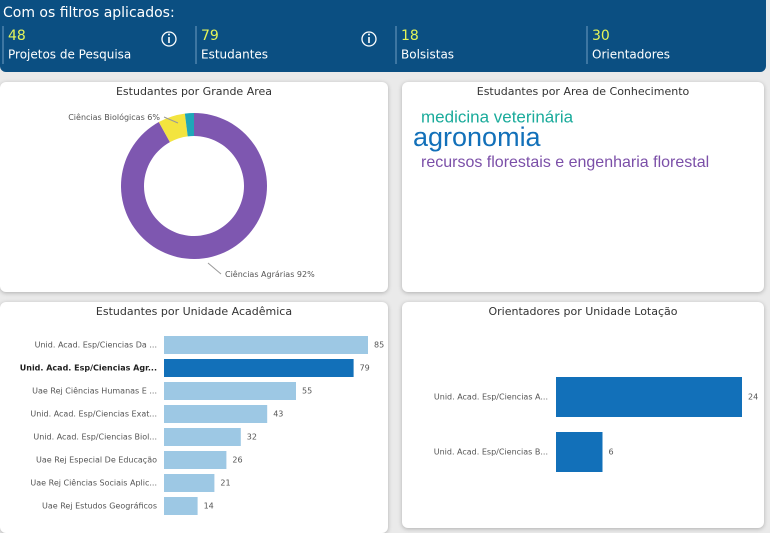 This screenshot has width=770, height=533. I want to click on data-label: 43, so click(278, 414).